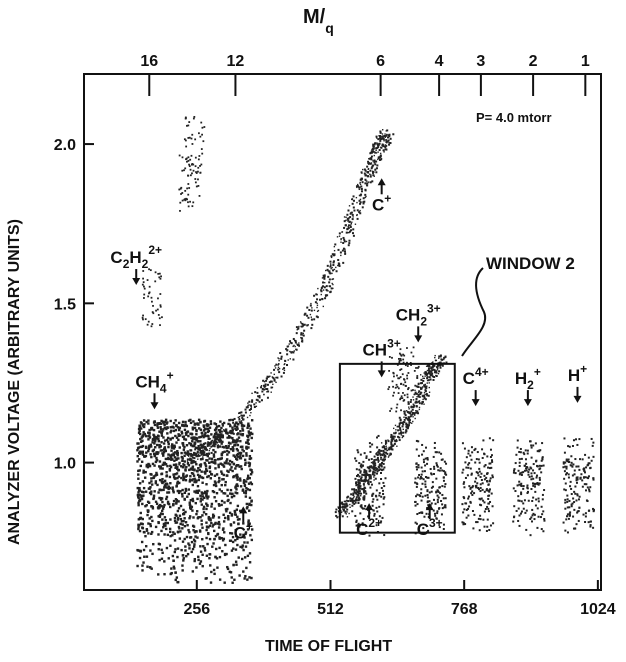 The image size is (626, 662). What do you see at coordinates (330, 609) in the screenshot?
I see `x-tick-label: 512` at bounding box center [330, 609].